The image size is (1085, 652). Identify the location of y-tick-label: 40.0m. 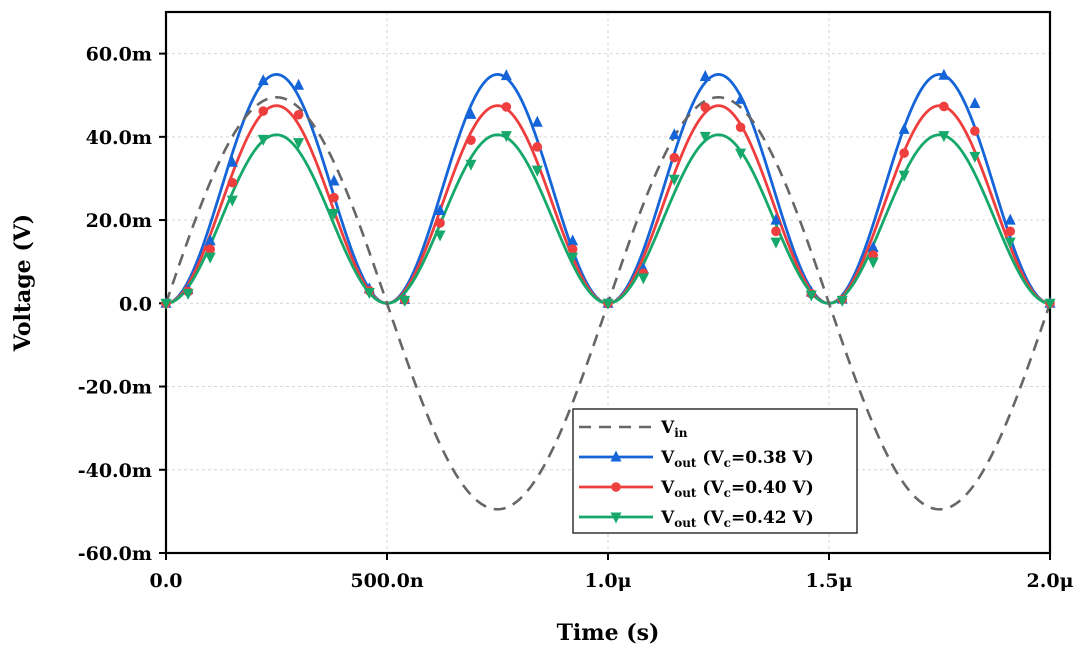
(119, 138).